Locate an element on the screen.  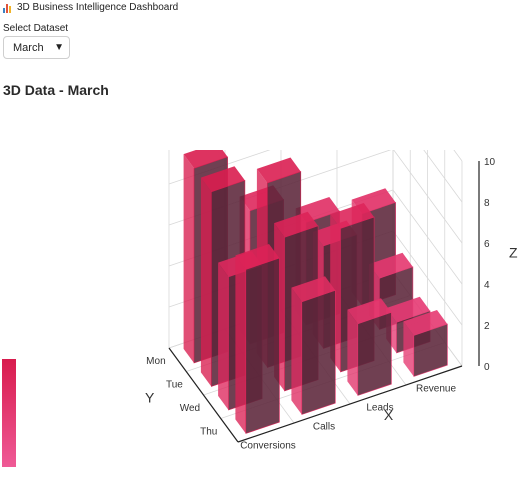
dataset-select: March ▼ is located at coordinates (36, 47).